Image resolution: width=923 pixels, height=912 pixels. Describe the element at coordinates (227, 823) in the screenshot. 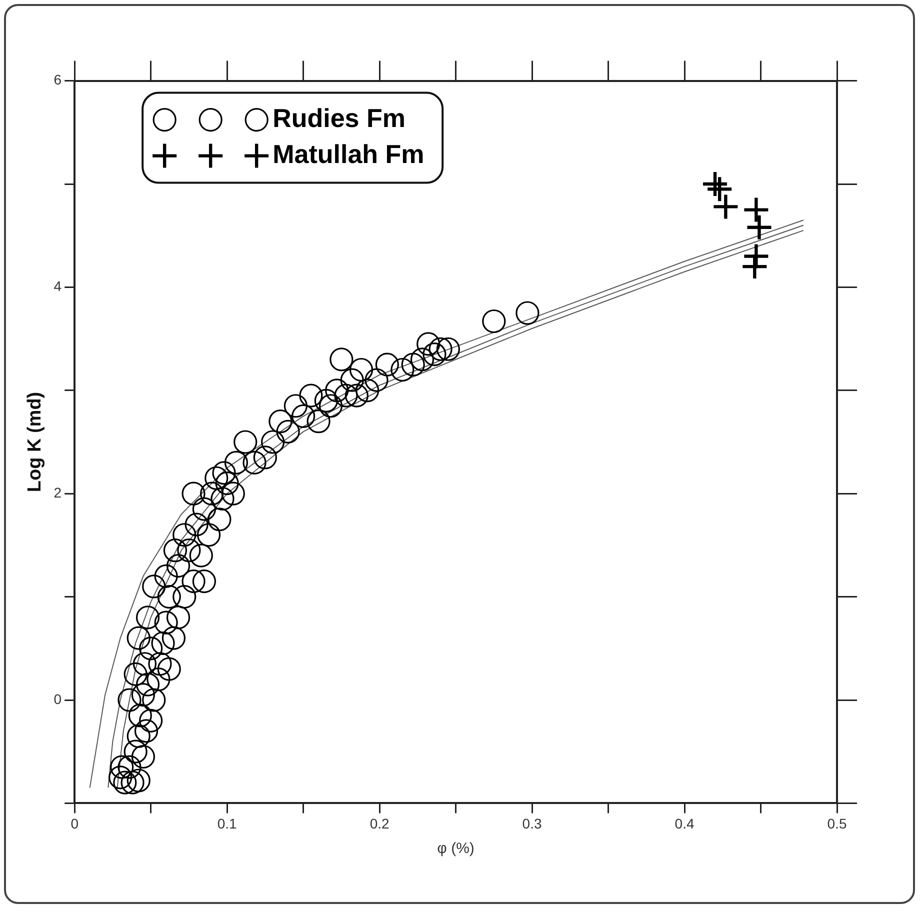

I see `x-tick-label: 0.1` at that location.